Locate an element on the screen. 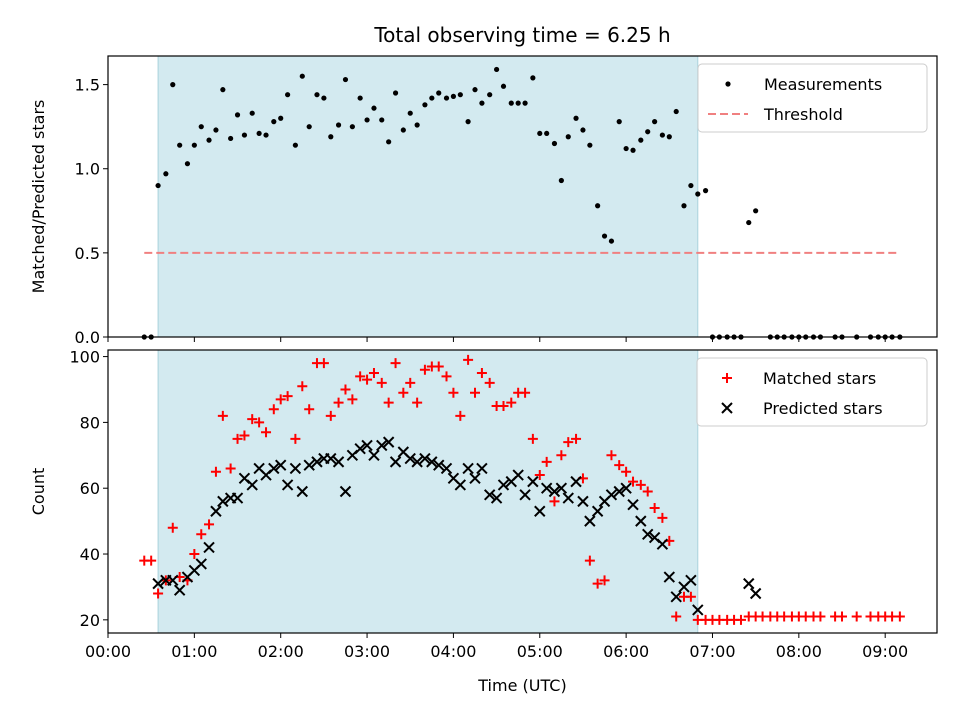 The width and height of the screenshot is (960, 724). legend-label: Matched stars is located at coordinates (819, 378).